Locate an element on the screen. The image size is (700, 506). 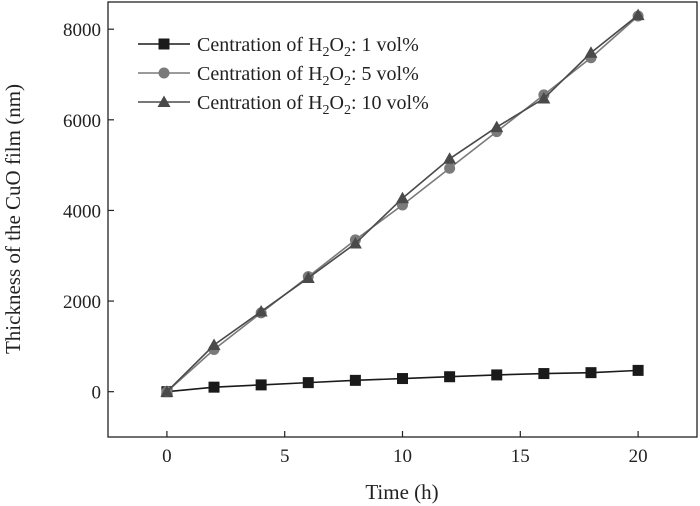
legend-label: Centration of H2O2: 1 vol% is located at coordinates (308, 47).